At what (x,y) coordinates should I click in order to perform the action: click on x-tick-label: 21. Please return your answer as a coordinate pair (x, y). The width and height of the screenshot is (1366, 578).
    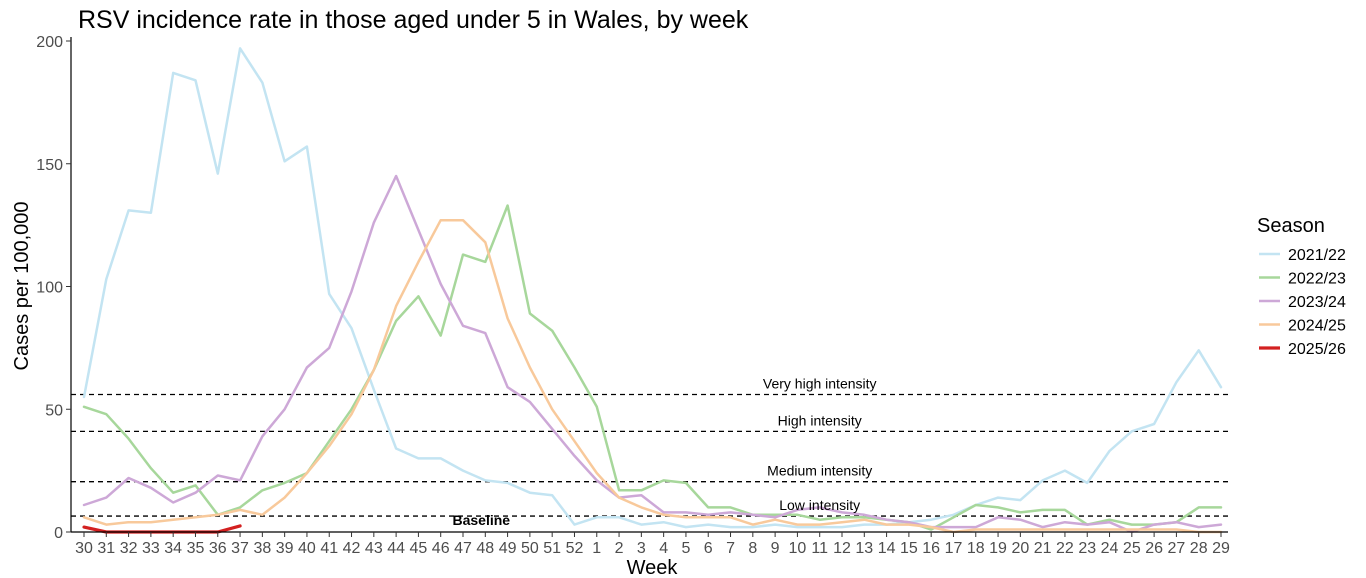
    Looking at the image, I should click on (1043, 548).